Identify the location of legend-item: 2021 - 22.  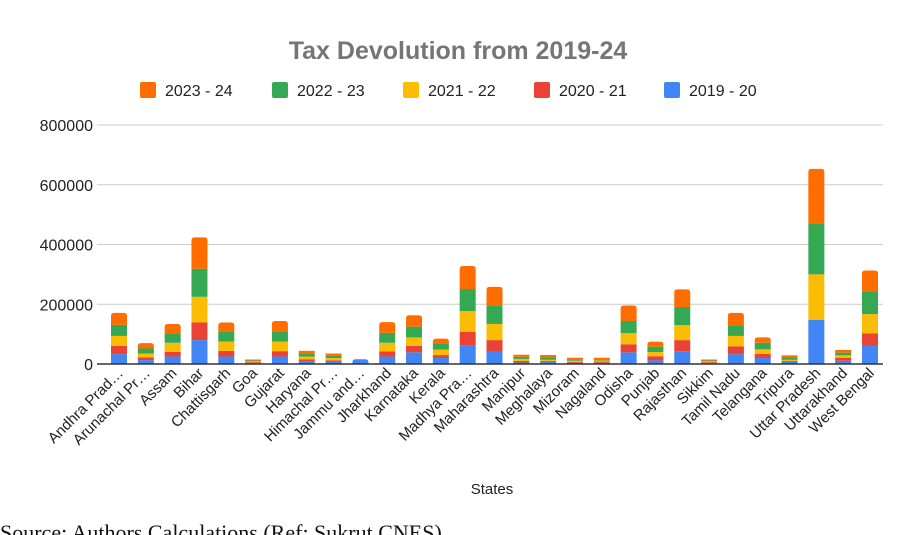
(449, 91).